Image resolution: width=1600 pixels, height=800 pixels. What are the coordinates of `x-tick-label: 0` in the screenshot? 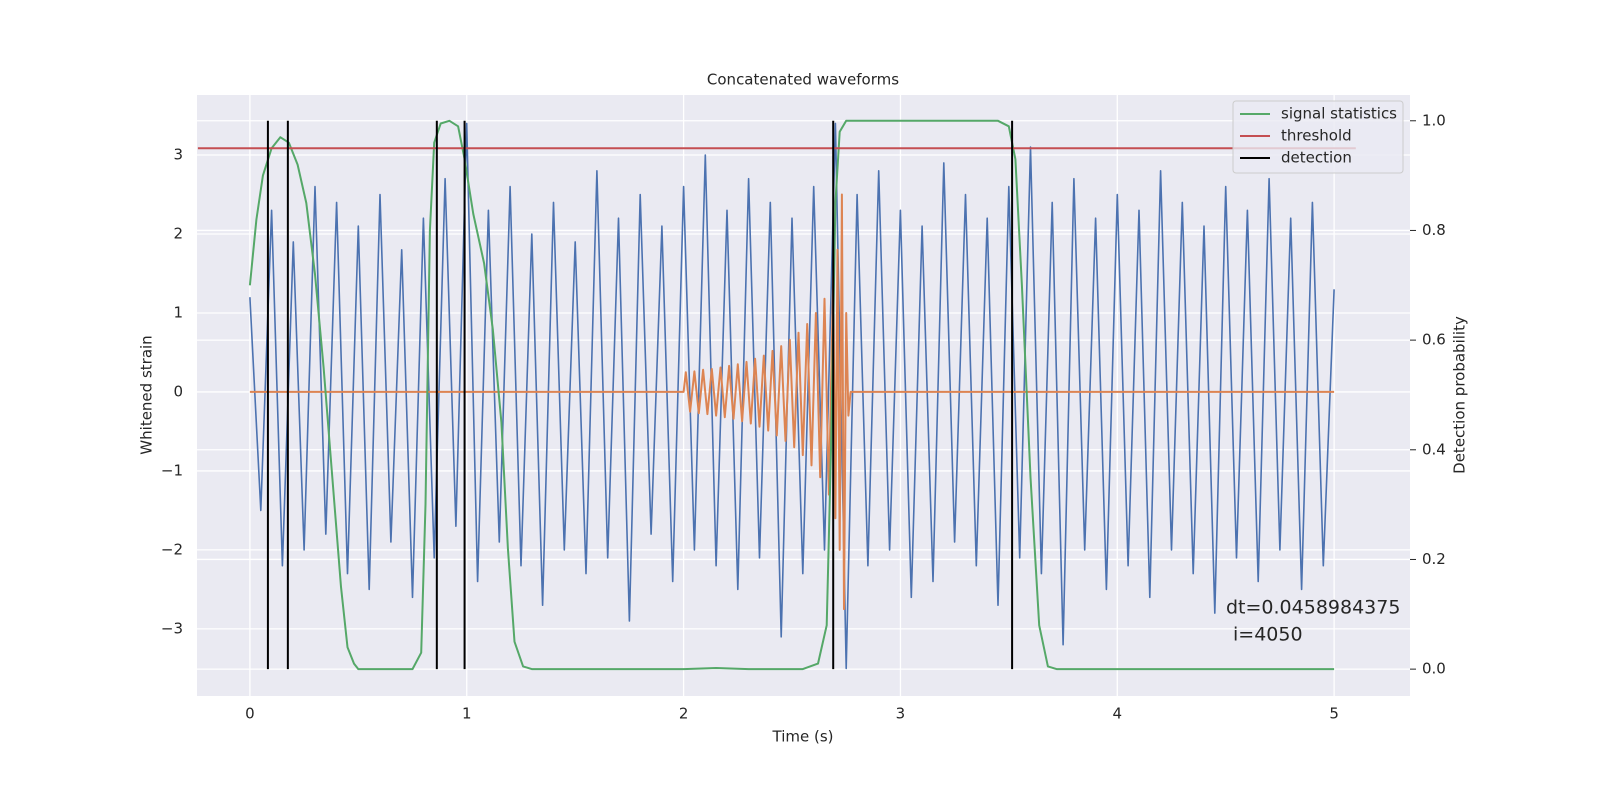 It's located at (250, 714).